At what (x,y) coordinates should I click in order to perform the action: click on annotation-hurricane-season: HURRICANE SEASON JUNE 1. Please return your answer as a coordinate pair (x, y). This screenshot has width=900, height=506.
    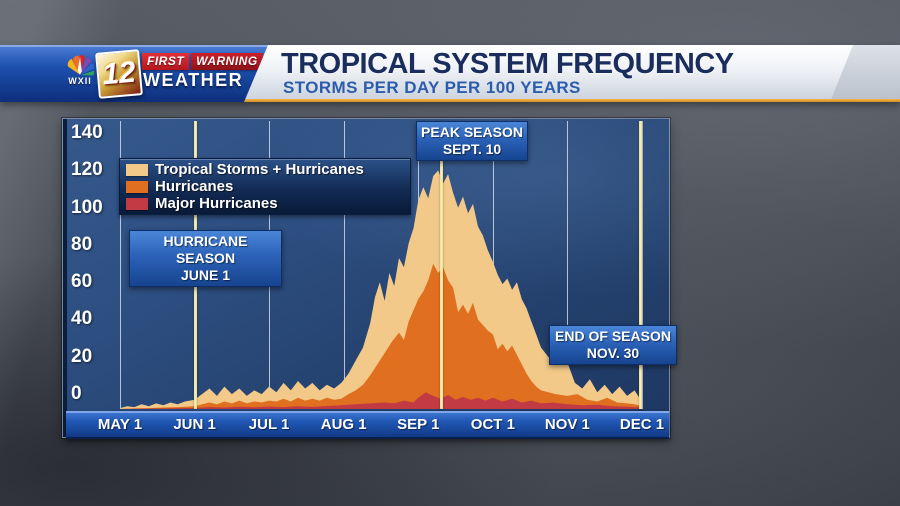
    Looking at the image, I should click on (205, 258).